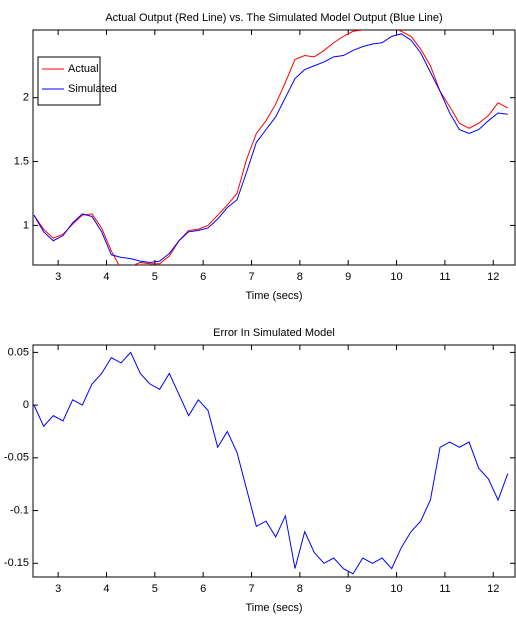  Describe the element at coordinates (69, 81) in the screenshot. I see `legend-box` at that location.